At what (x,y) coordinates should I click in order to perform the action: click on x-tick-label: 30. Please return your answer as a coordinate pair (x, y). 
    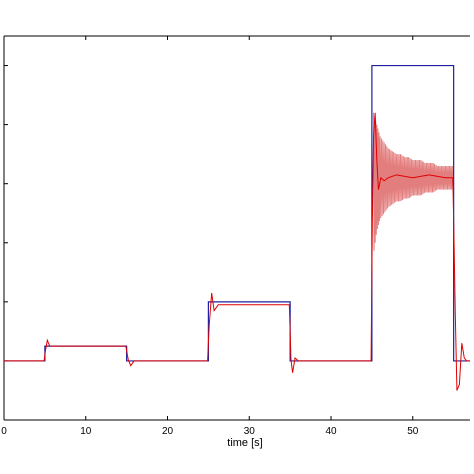
    Looking at the image, I should click on (250, 431).